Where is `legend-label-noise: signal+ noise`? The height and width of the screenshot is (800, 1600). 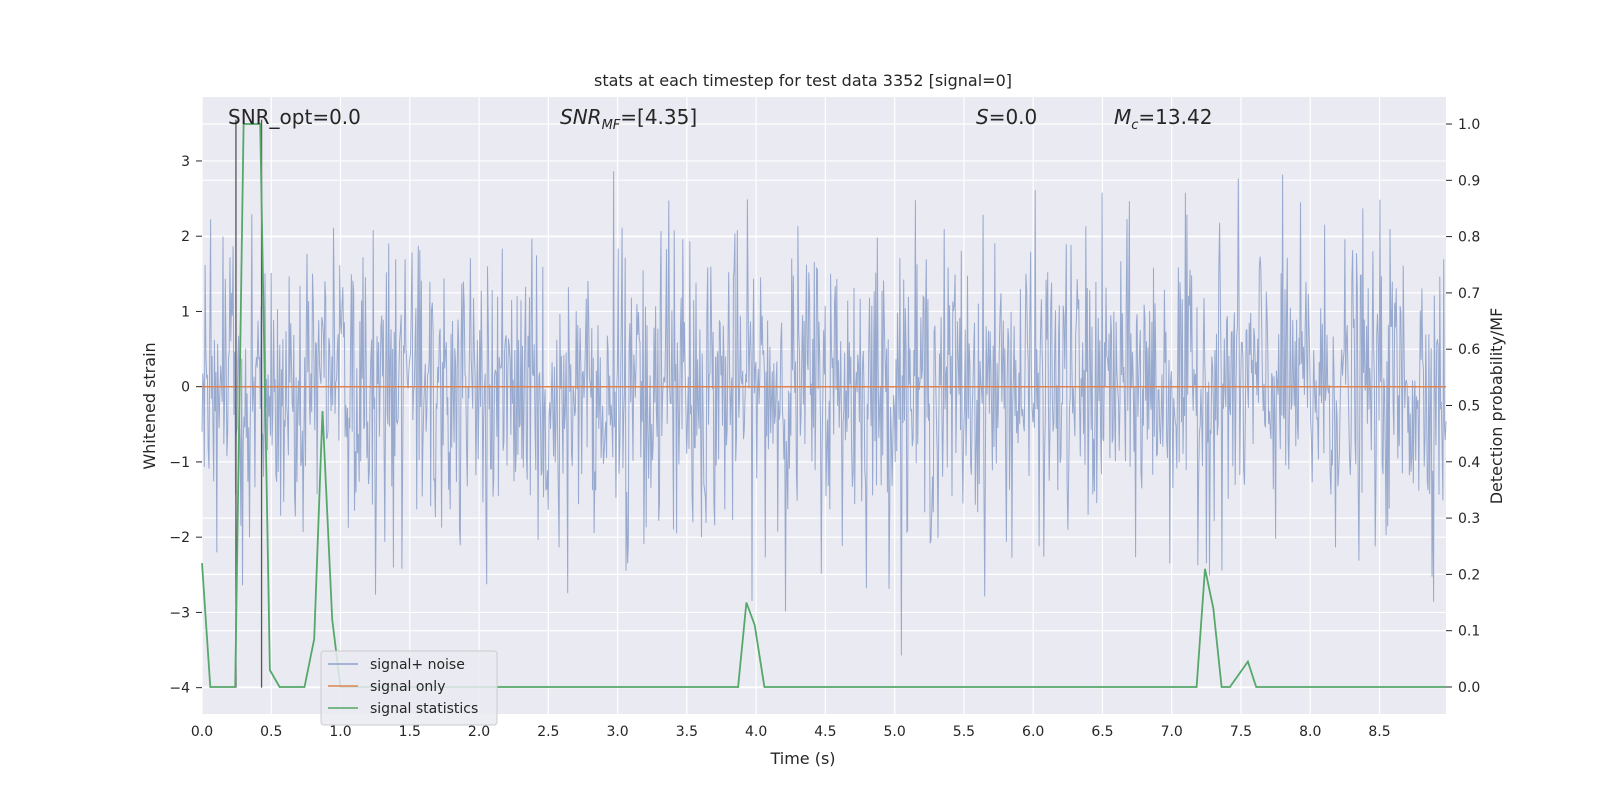
legend-label-noise: signal+ noise is located at coordinates (417, 665).